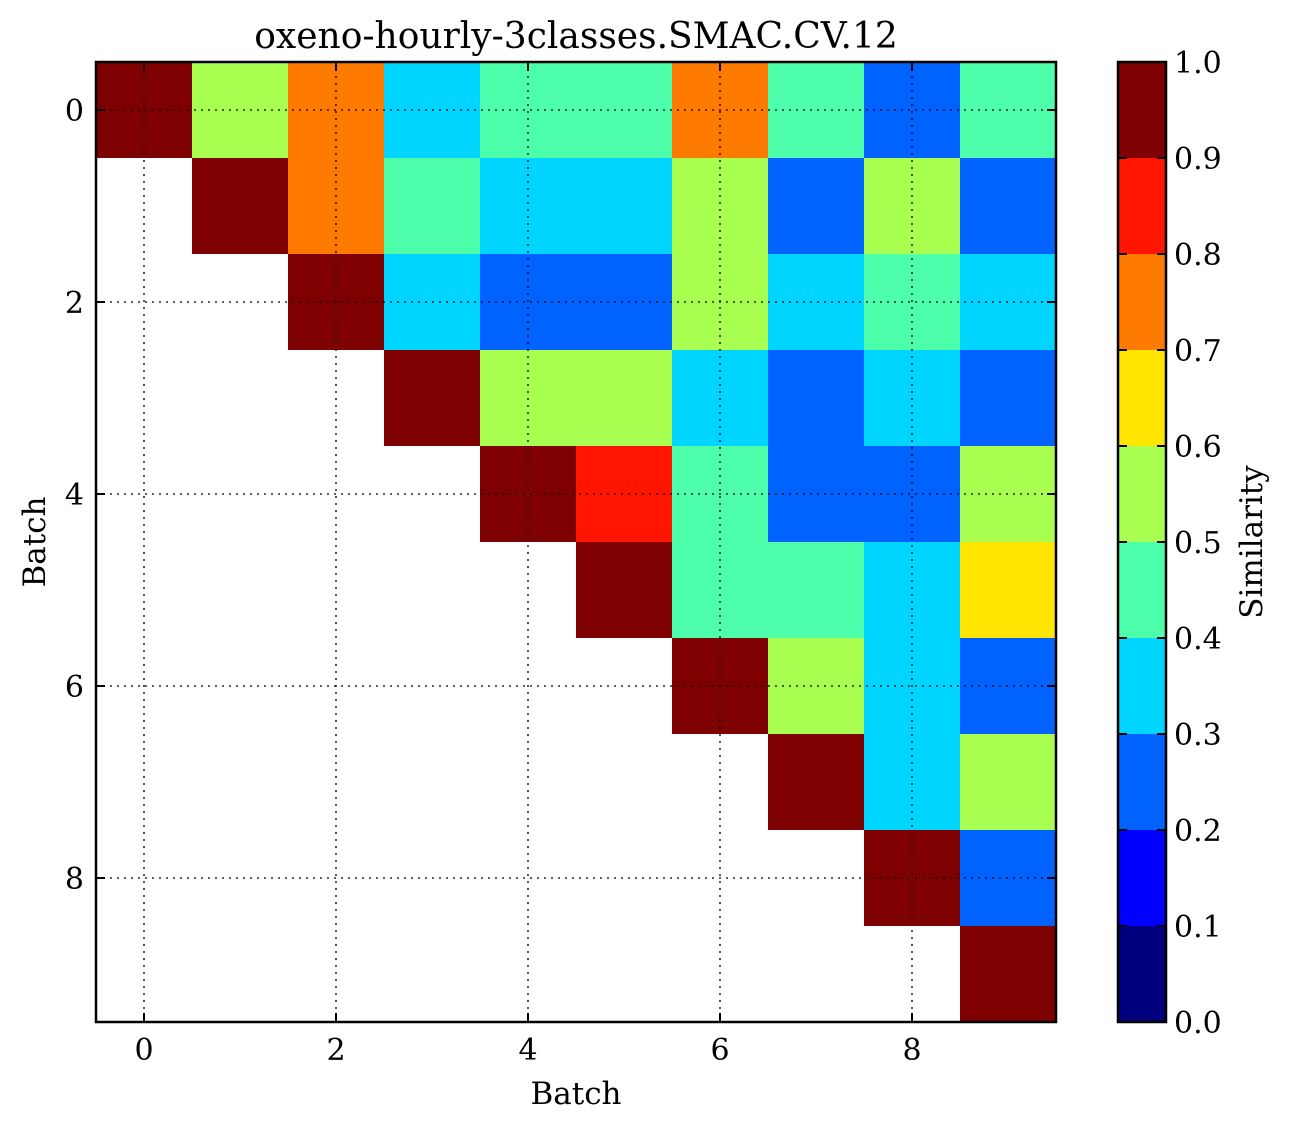 Image resolution: width=1291 pixels, height=1132 pixels. What do you see at coordinates (74, 495) in the screenshot?
I see `y-tick-label: 4` at bounding box center [74, 495].